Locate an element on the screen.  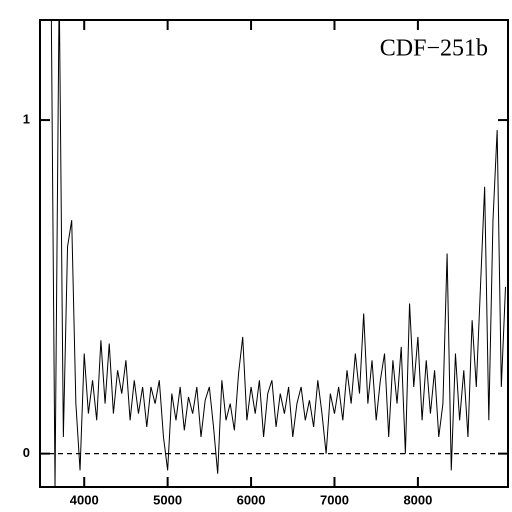
y-tick-label: 1 is located at coordinates (26, 119).